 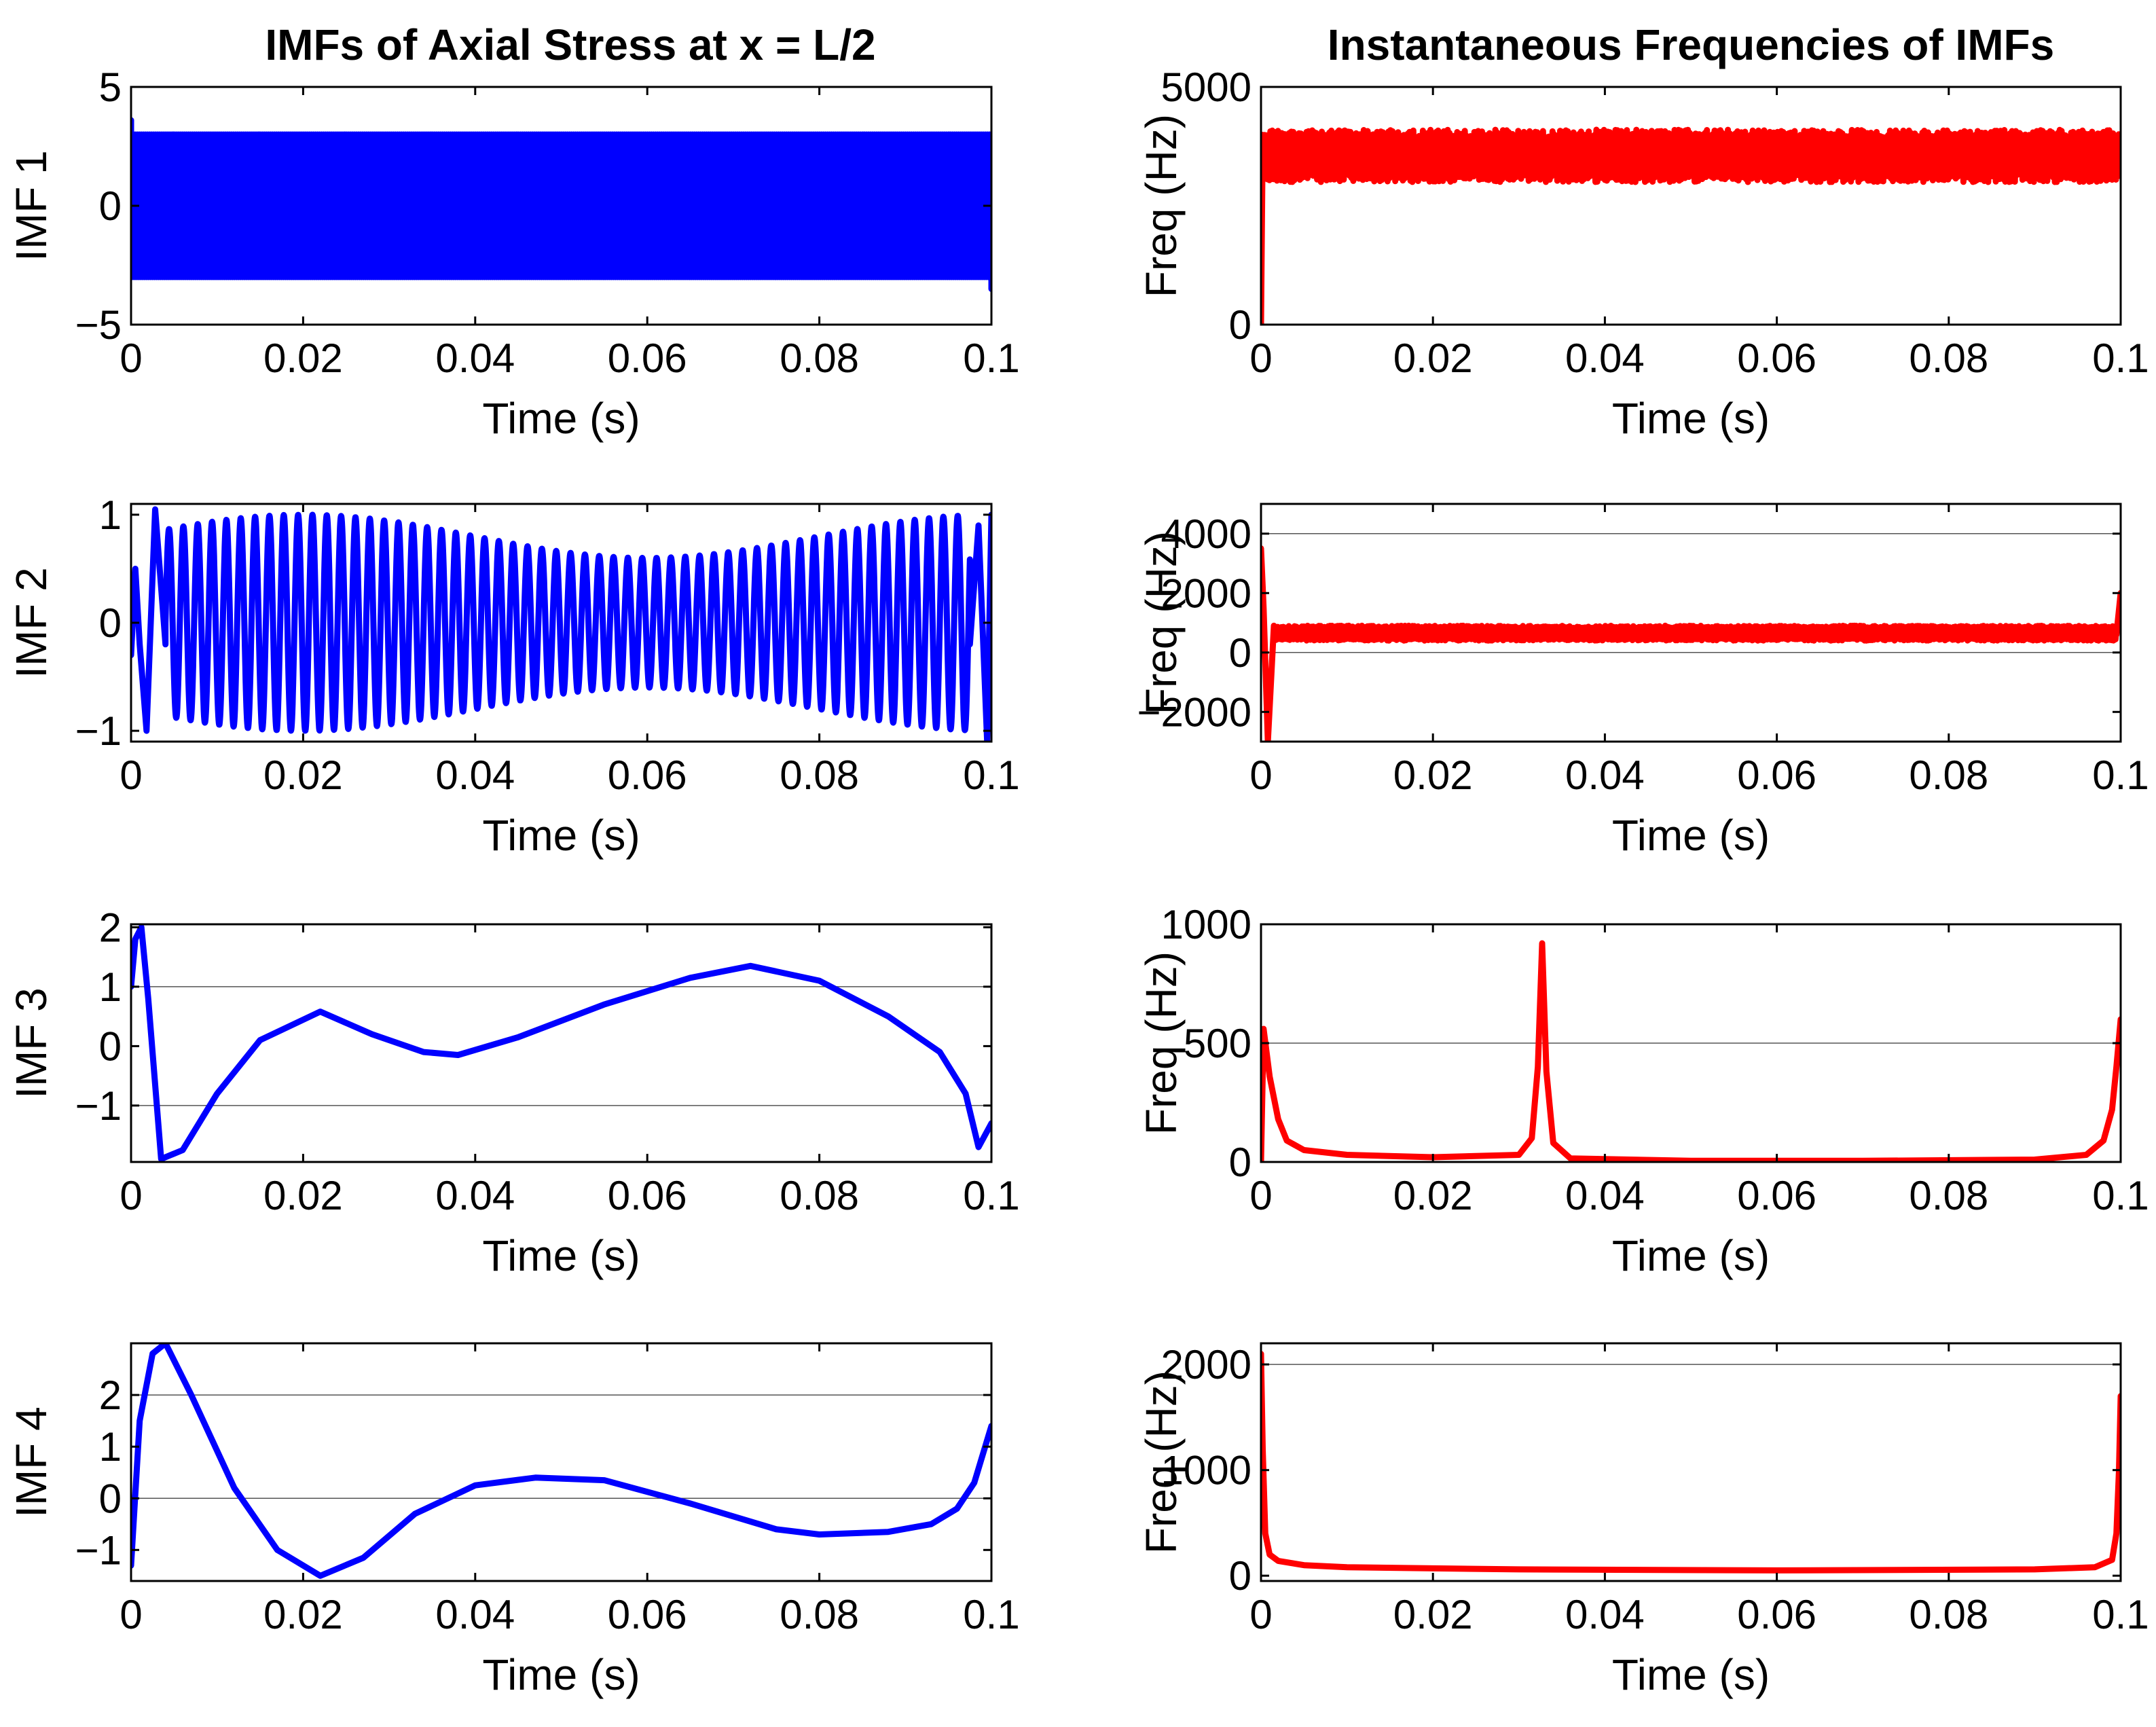 What do you see at coordinates (32, 205) in the screenshot?
I see `y-axis-label: IMF 1` at bounding box center [32, 205].